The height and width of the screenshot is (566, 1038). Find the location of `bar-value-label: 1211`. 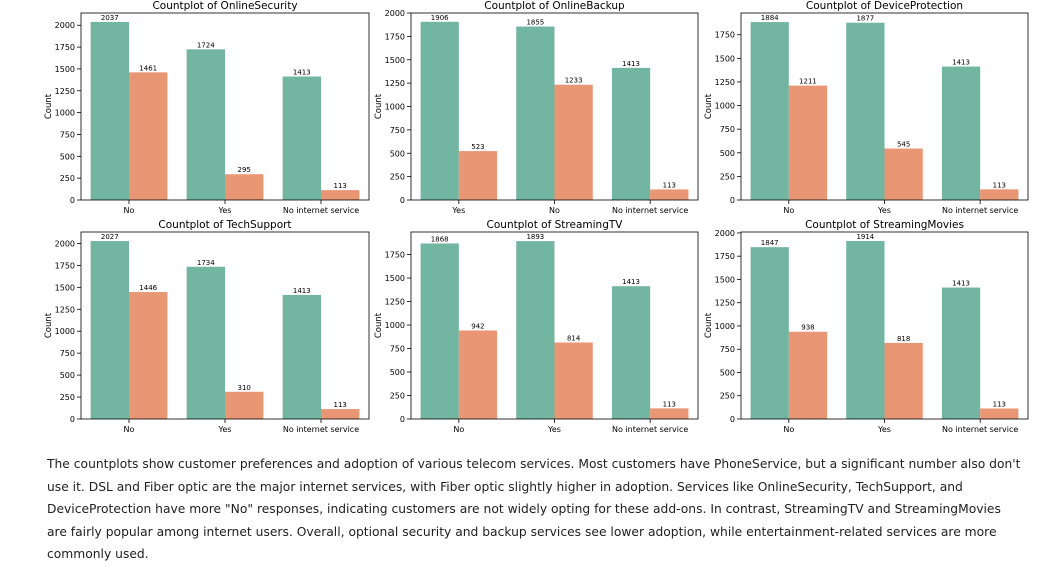

bar-value-label: 1211 is located at coordinates (808, 82).